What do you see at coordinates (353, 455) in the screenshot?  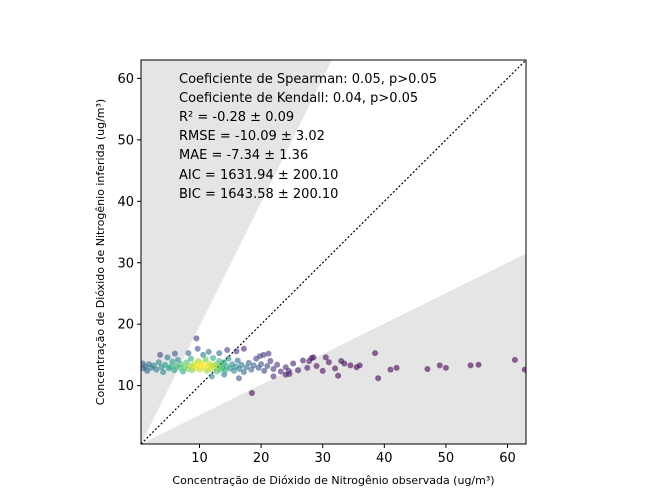 I see `x-axis-ticks: 10 20 30 40 50 60` at bounding box center [353, 455].